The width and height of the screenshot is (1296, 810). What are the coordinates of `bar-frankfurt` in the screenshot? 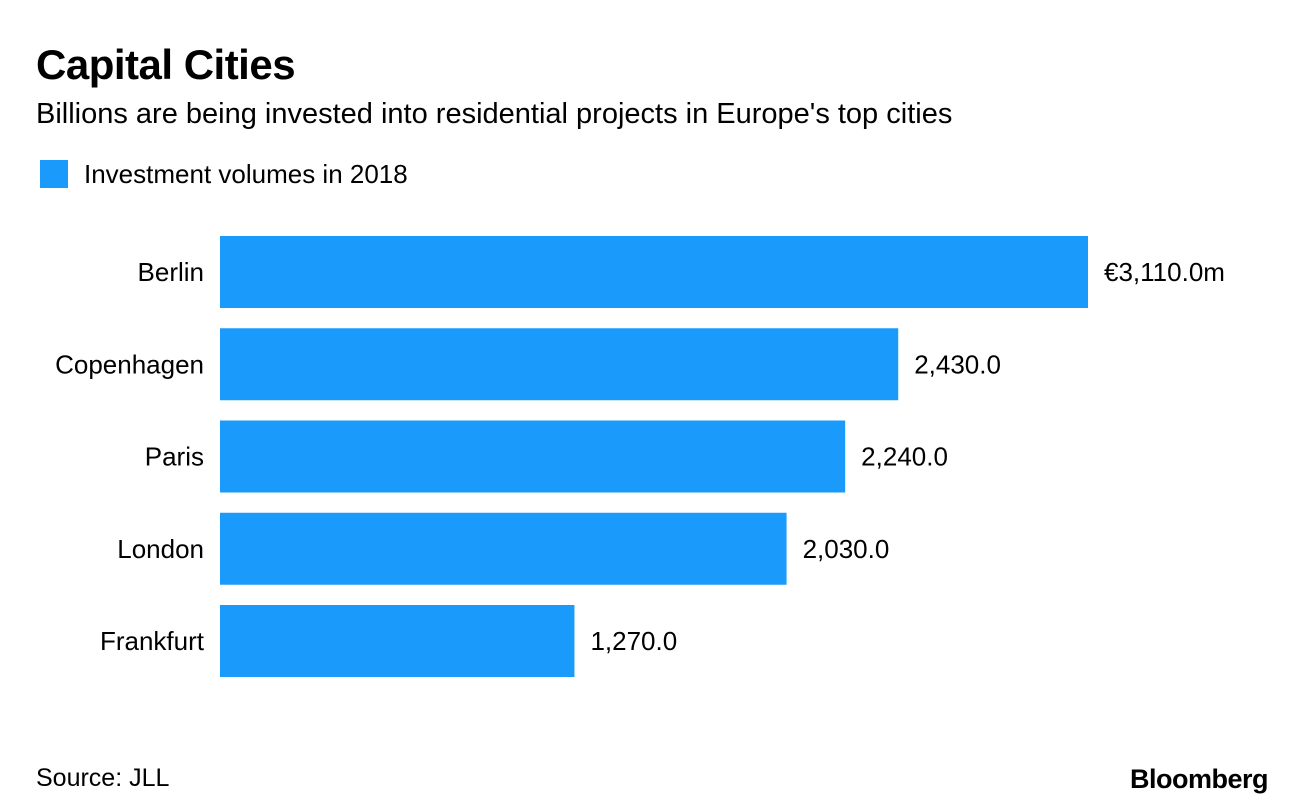 It's located at (397, 641).